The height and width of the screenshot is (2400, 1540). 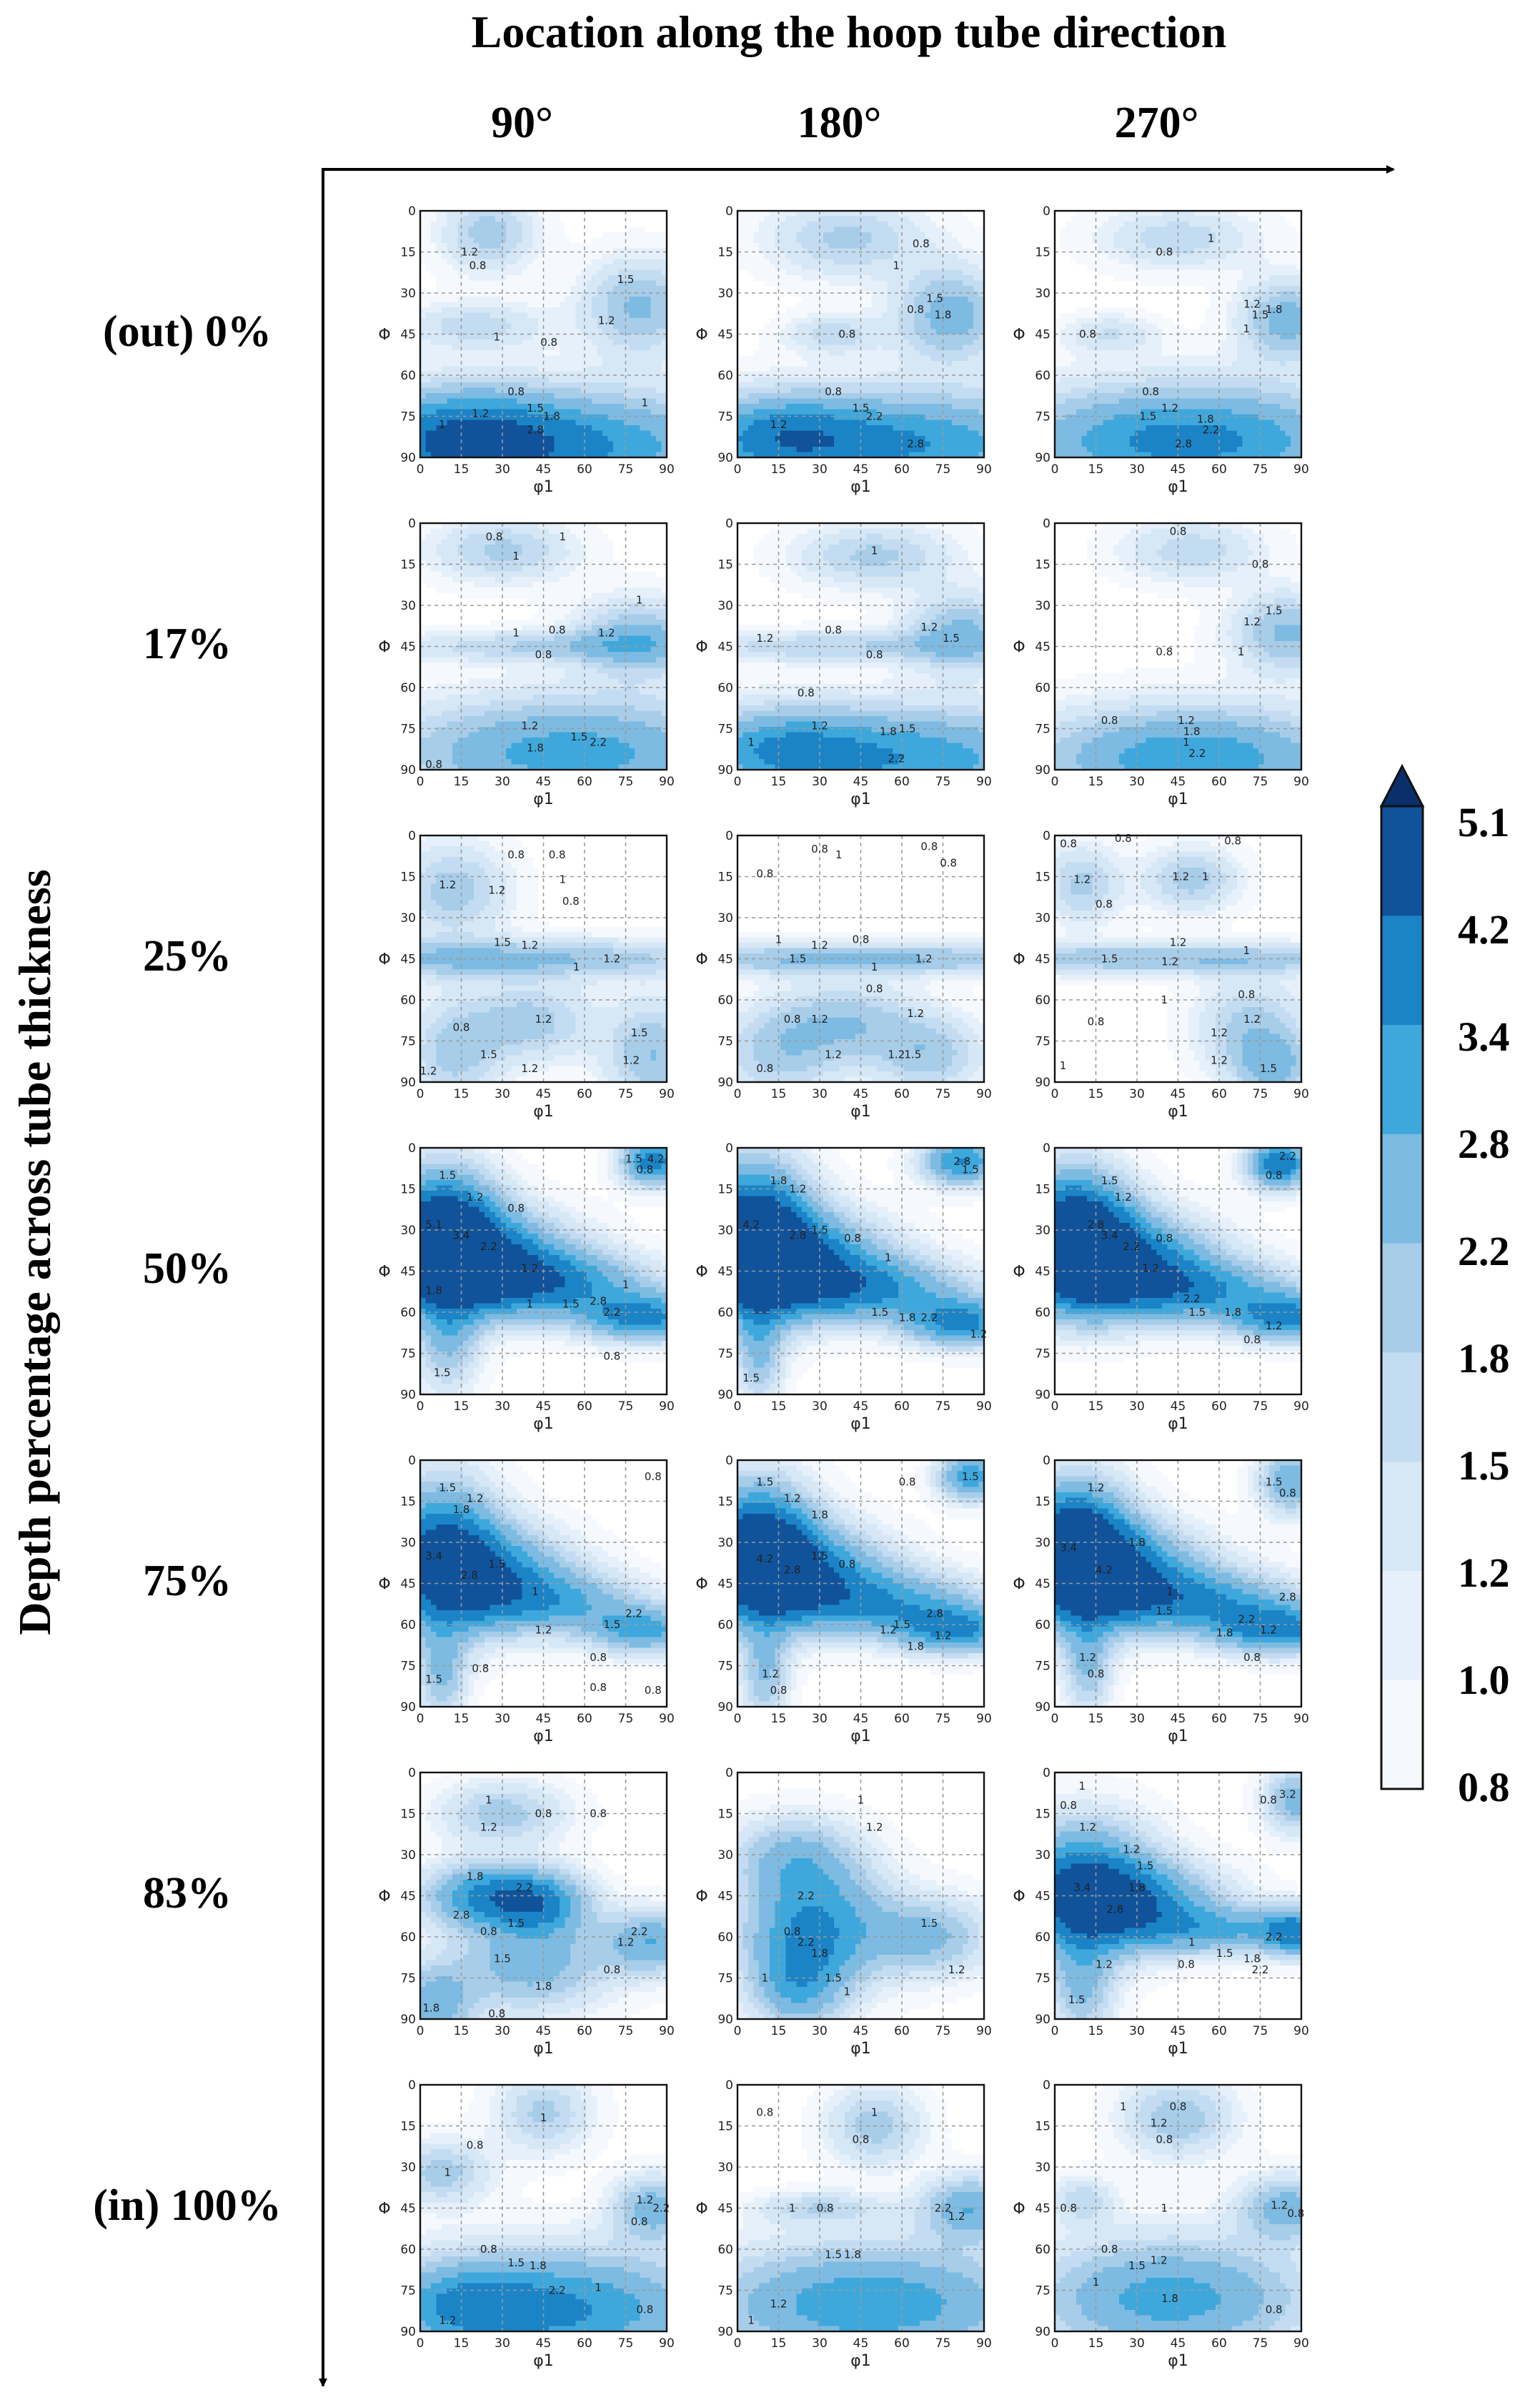 I want to click on x-tick-label: 15, so click(x=779, y=470).